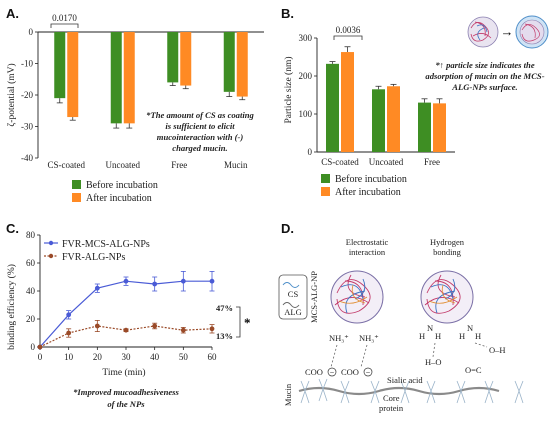 The width and height of the screenshot is (550, 421). Describe the element at coordinates (27, 95) in the screenshot. I see `y-tick-label: -20` at that location.